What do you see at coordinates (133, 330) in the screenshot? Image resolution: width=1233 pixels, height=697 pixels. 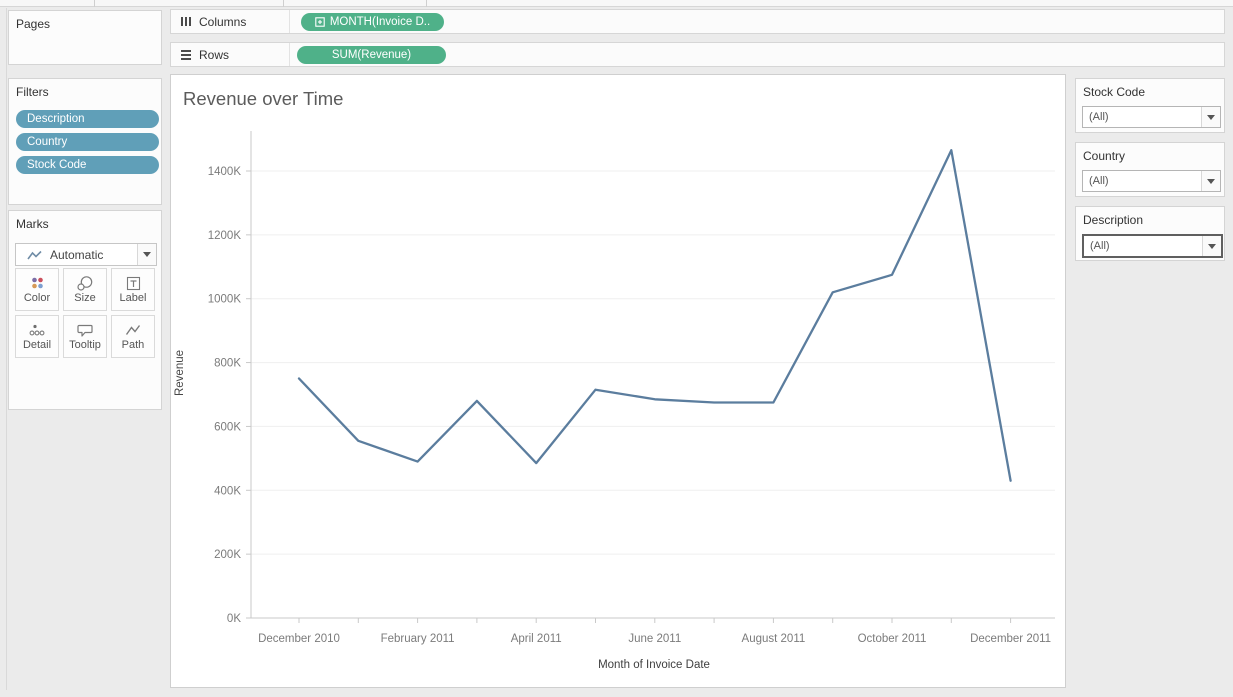 I see `path-icon` at bounding box center [133, 330].